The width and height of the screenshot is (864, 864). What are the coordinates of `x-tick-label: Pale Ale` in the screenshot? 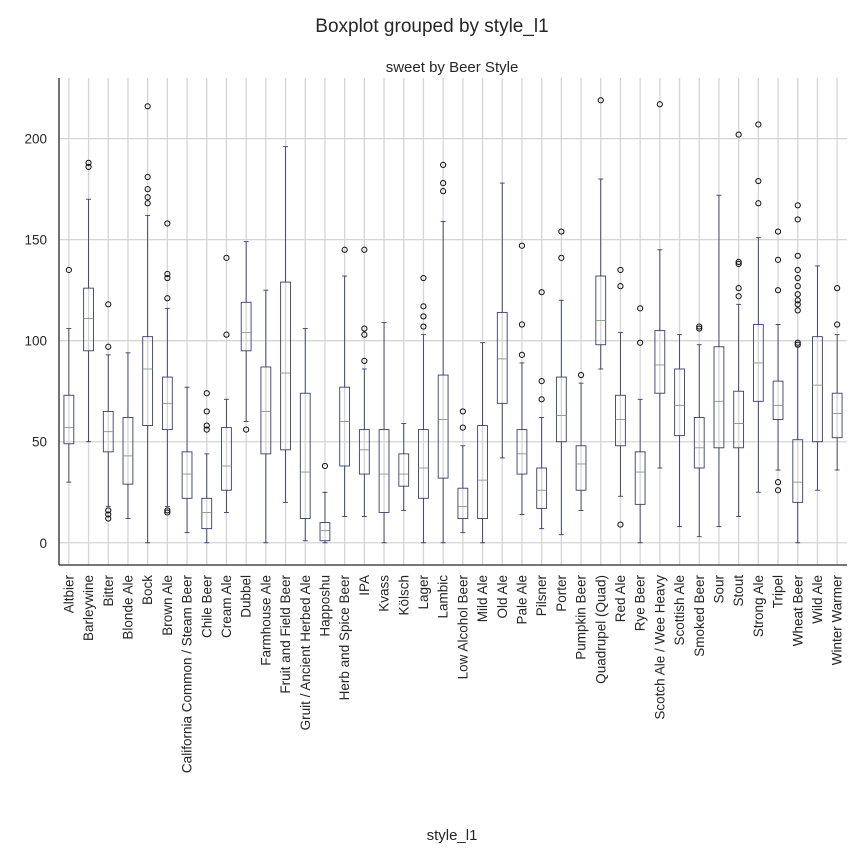 It's located at (521, 600).